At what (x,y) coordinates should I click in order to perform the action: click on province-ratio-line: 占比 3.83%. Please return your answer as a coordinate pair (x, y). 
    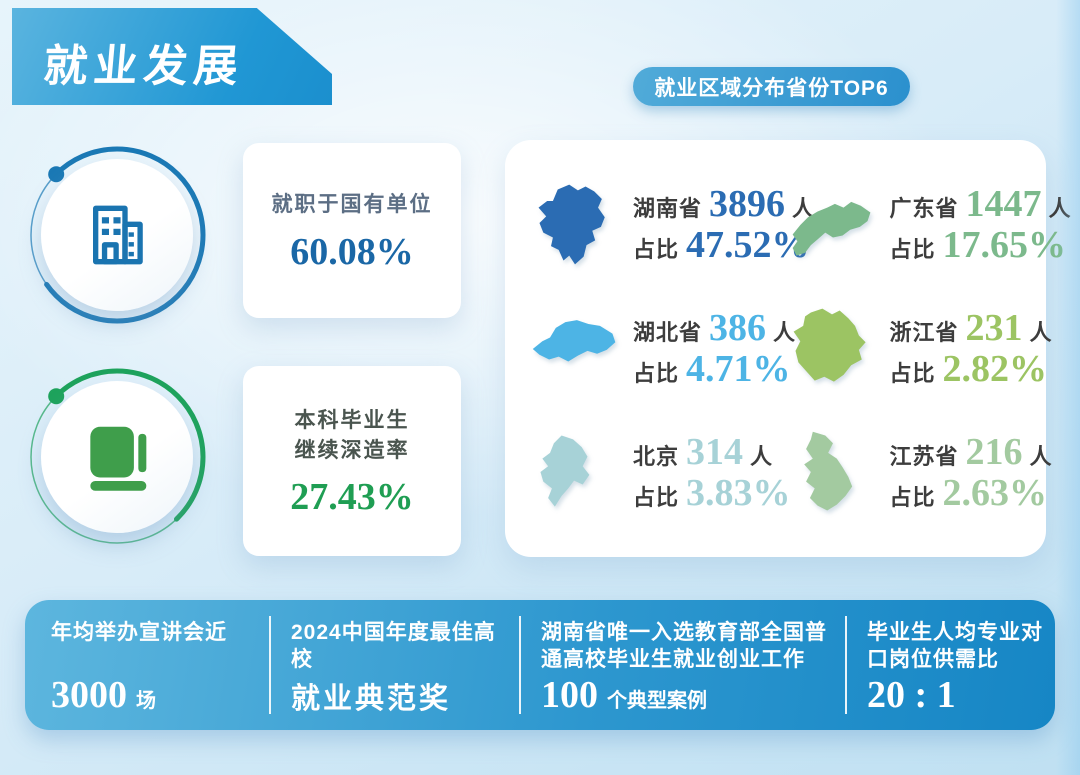
    Looking at the image, I should click on (712, 493).